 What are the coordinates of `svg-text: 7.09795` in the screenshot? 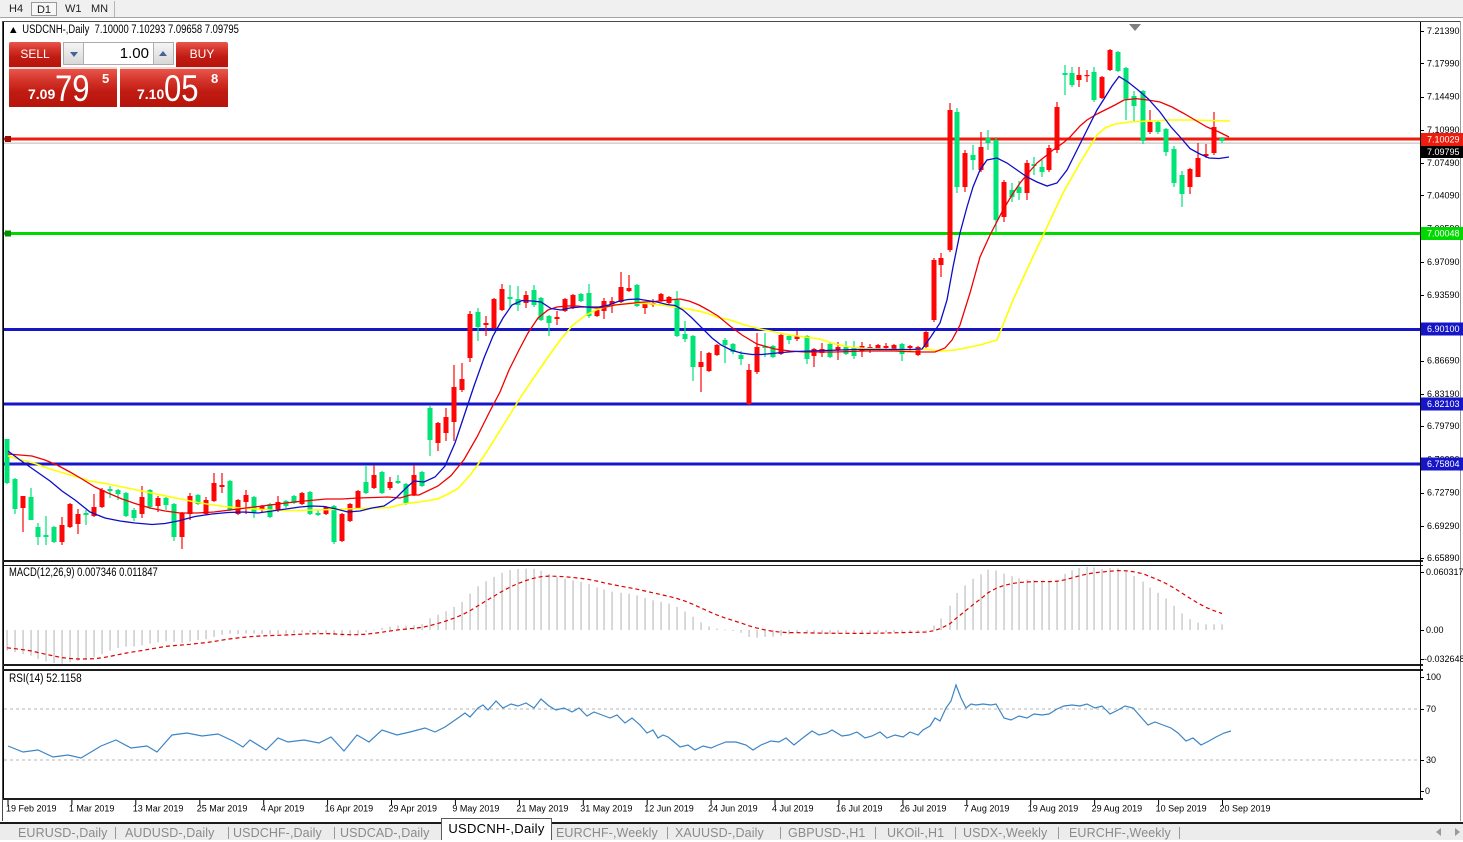 It's located at (1443, 152).